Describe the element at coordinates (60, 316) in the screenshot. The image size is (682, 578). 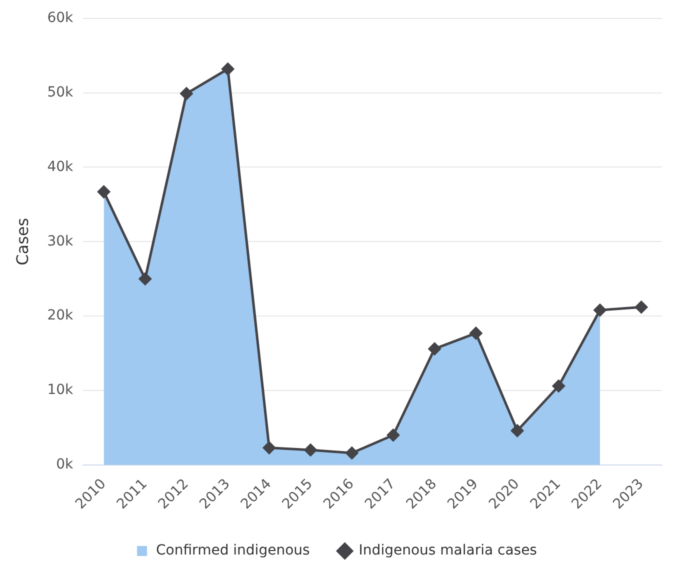
I see `y-tick-label: 20k` at that location.